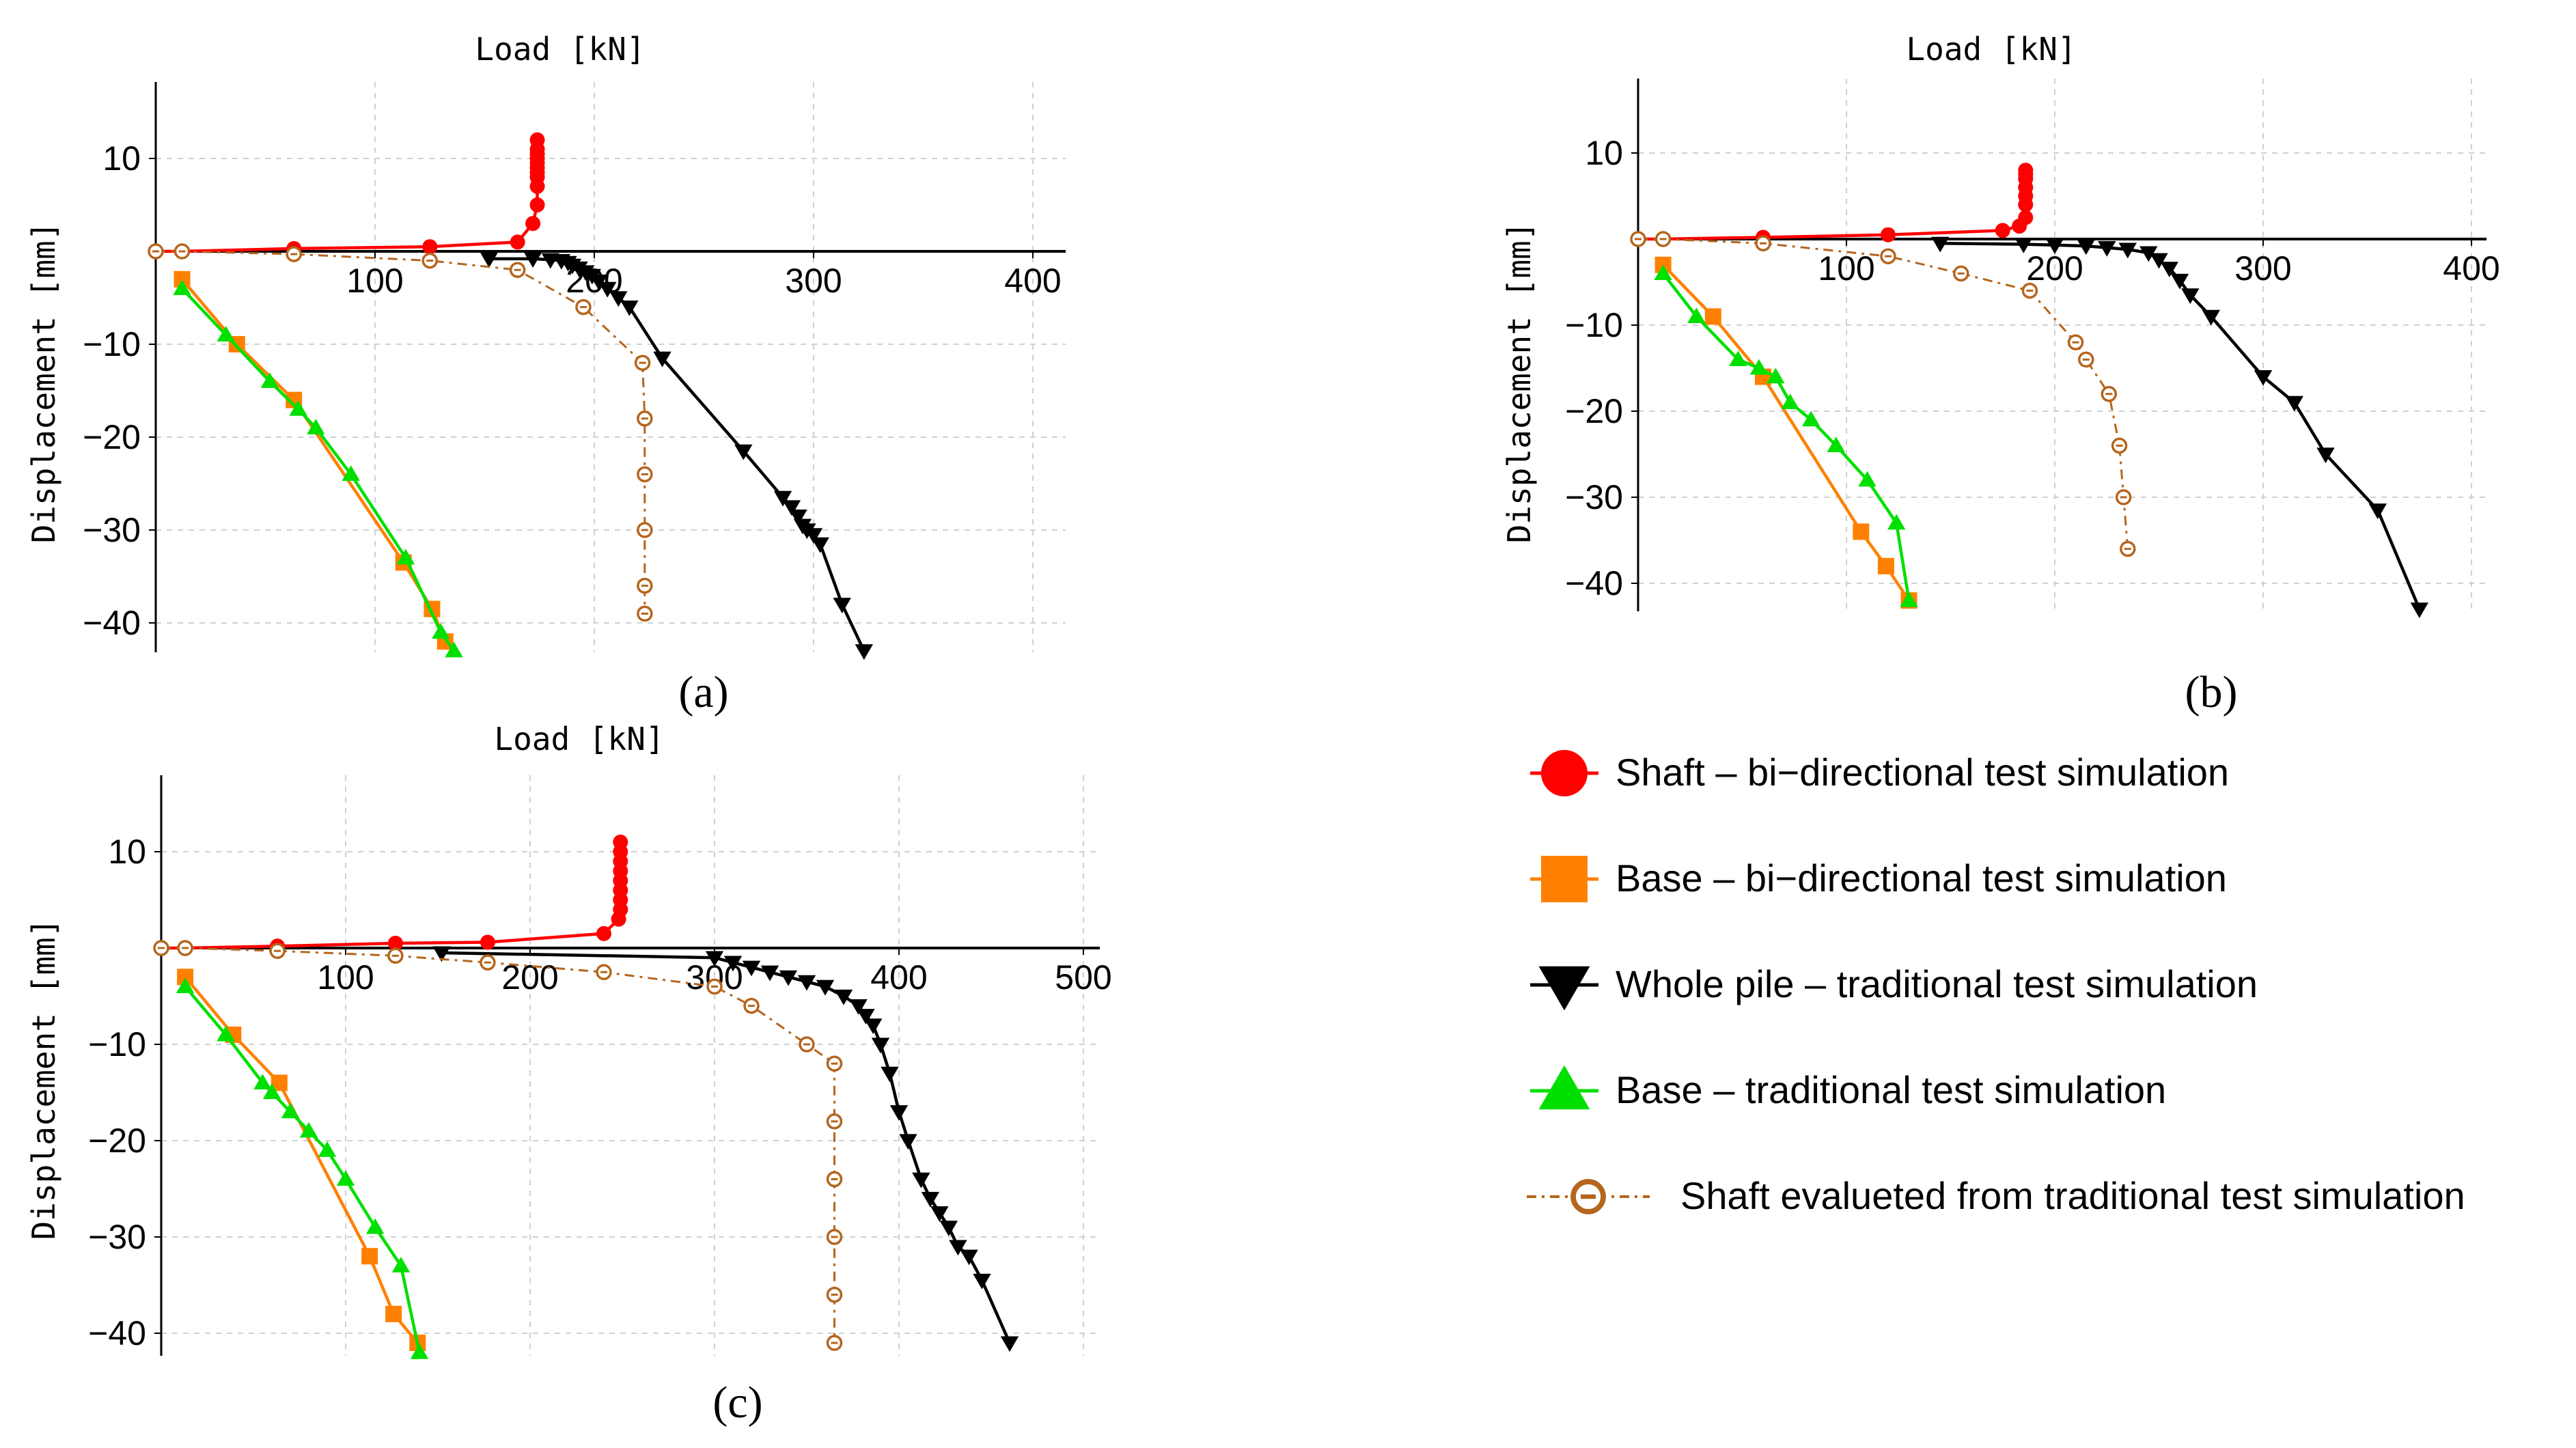  I want to click on panel-b-series-shaft_eval, so click(1883, 394).